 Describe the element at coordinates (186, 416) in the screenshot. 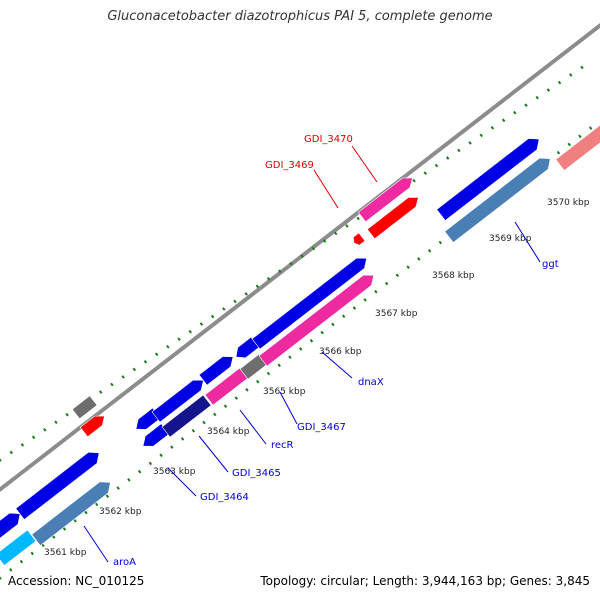

I see `navy-gene` at that location.